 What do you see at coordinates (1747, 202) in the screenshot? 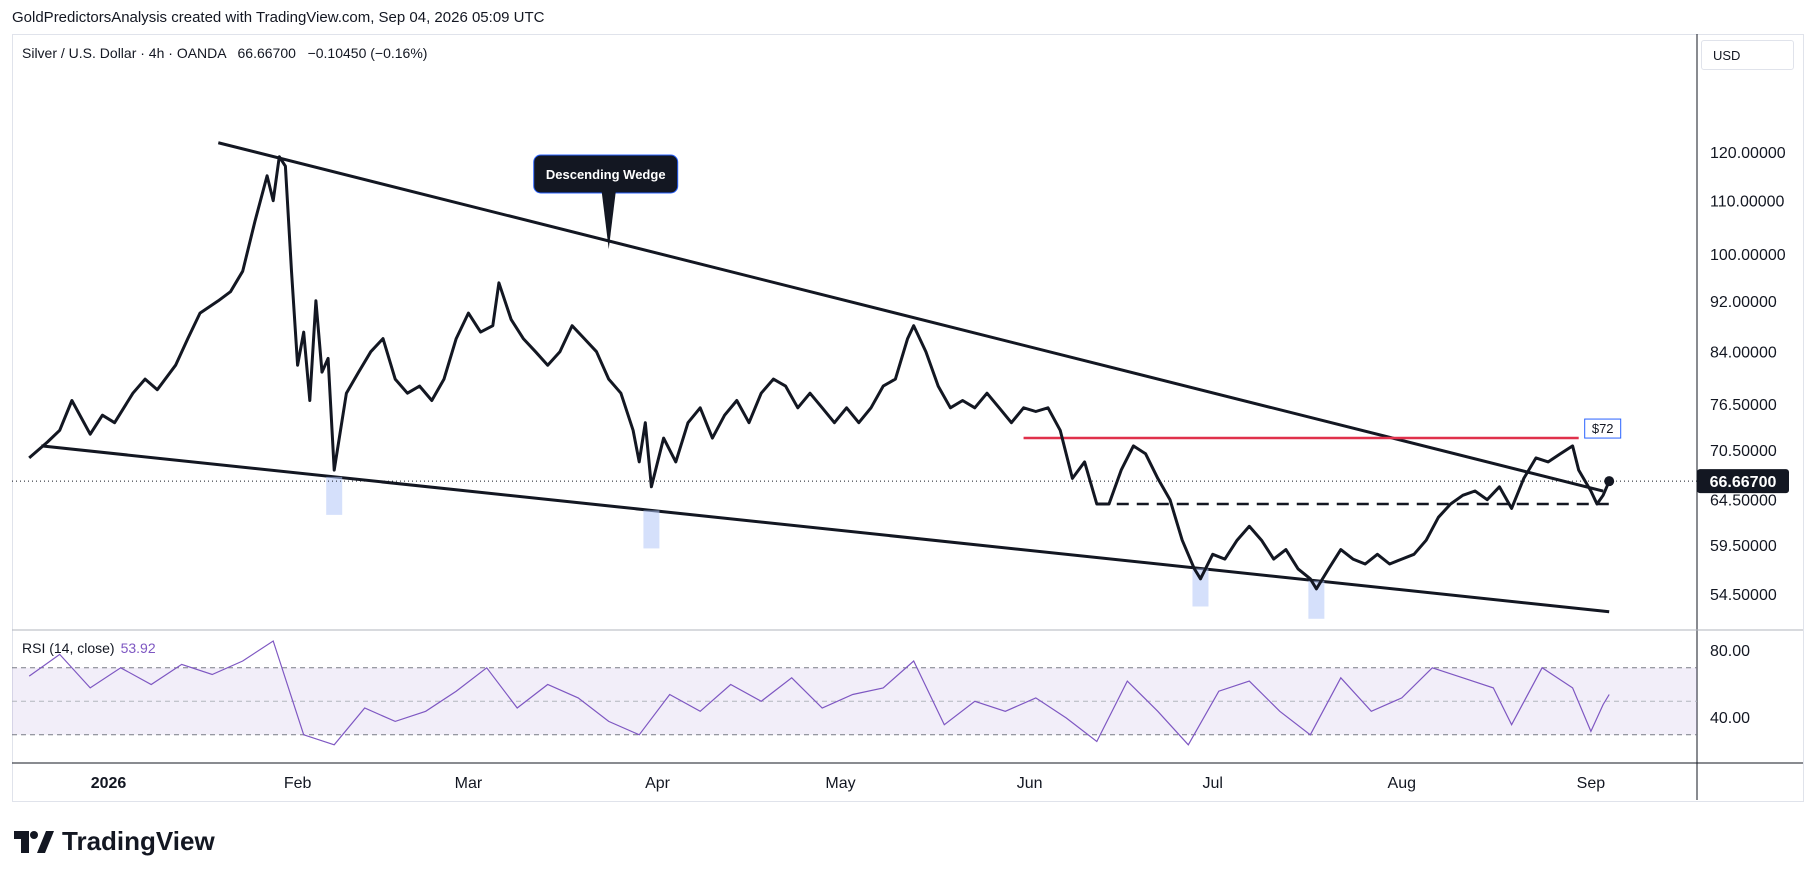
I see `price-tick-label: 110.00000` at bounding box center [1747, 202].